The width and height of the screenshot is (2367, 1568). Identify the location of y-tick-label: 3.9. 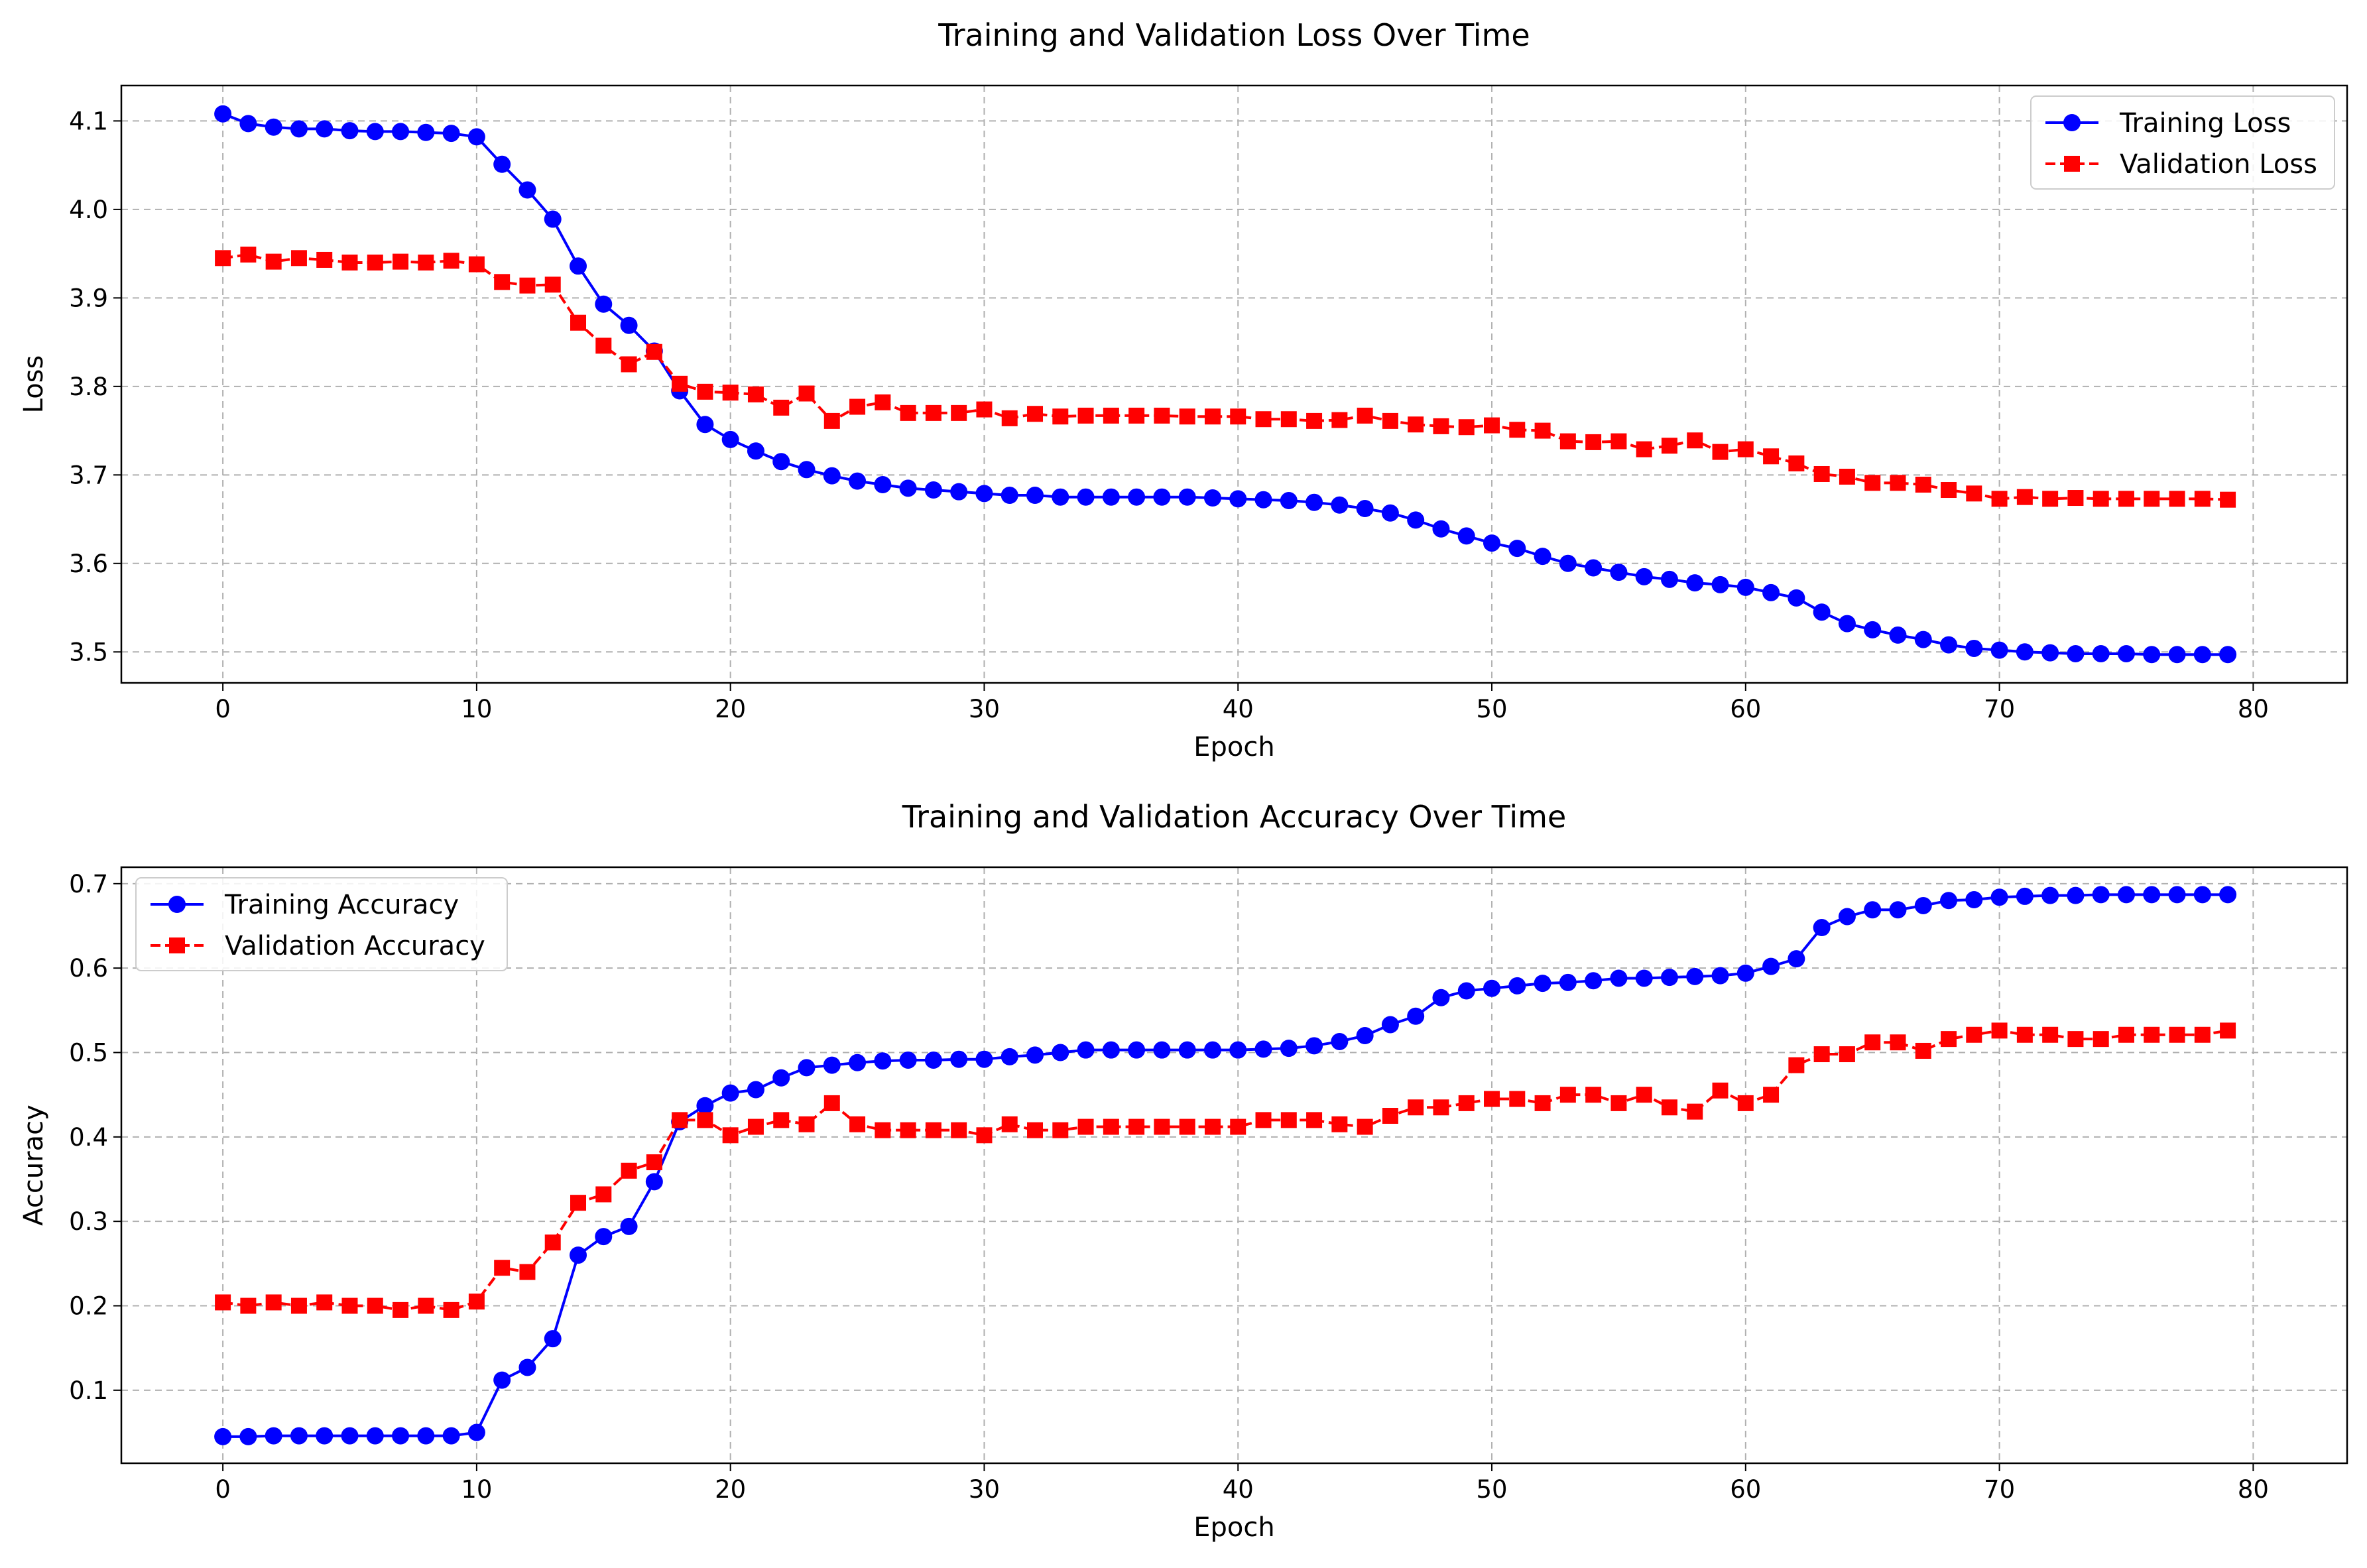
(89, 298).